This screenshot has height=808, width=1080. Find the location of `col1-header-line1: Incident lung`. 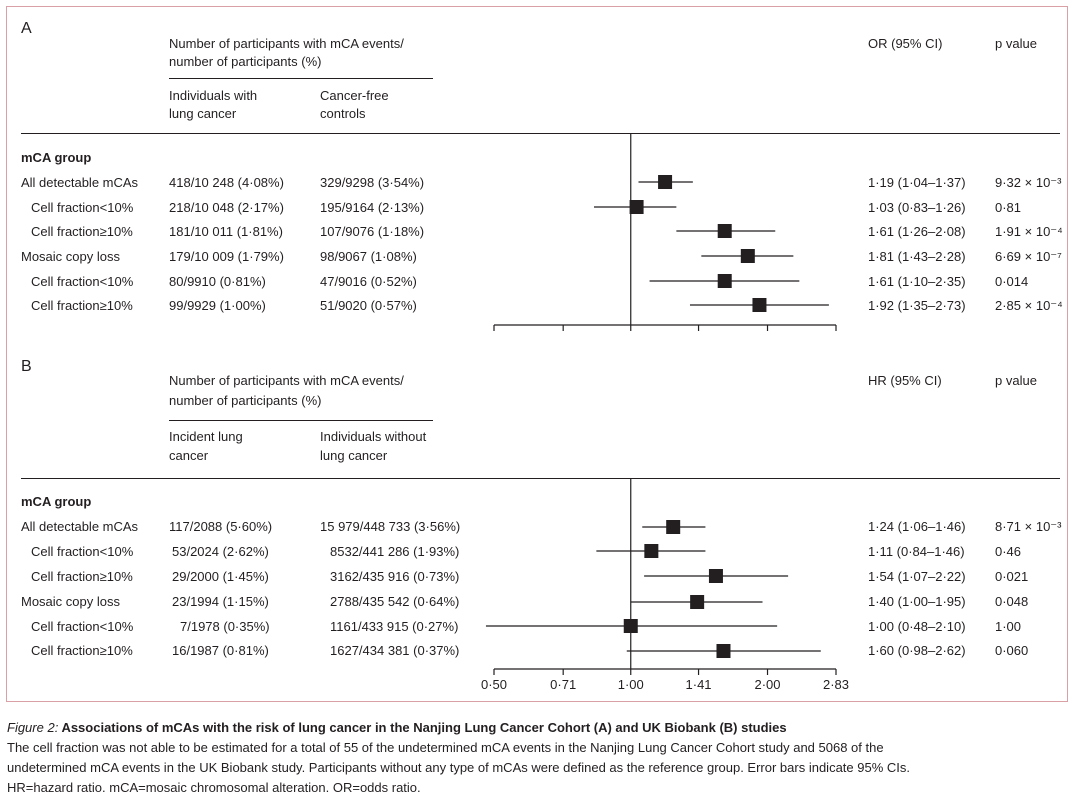

col1-header-line1: Incident lung is located at coordinates (206, 436).